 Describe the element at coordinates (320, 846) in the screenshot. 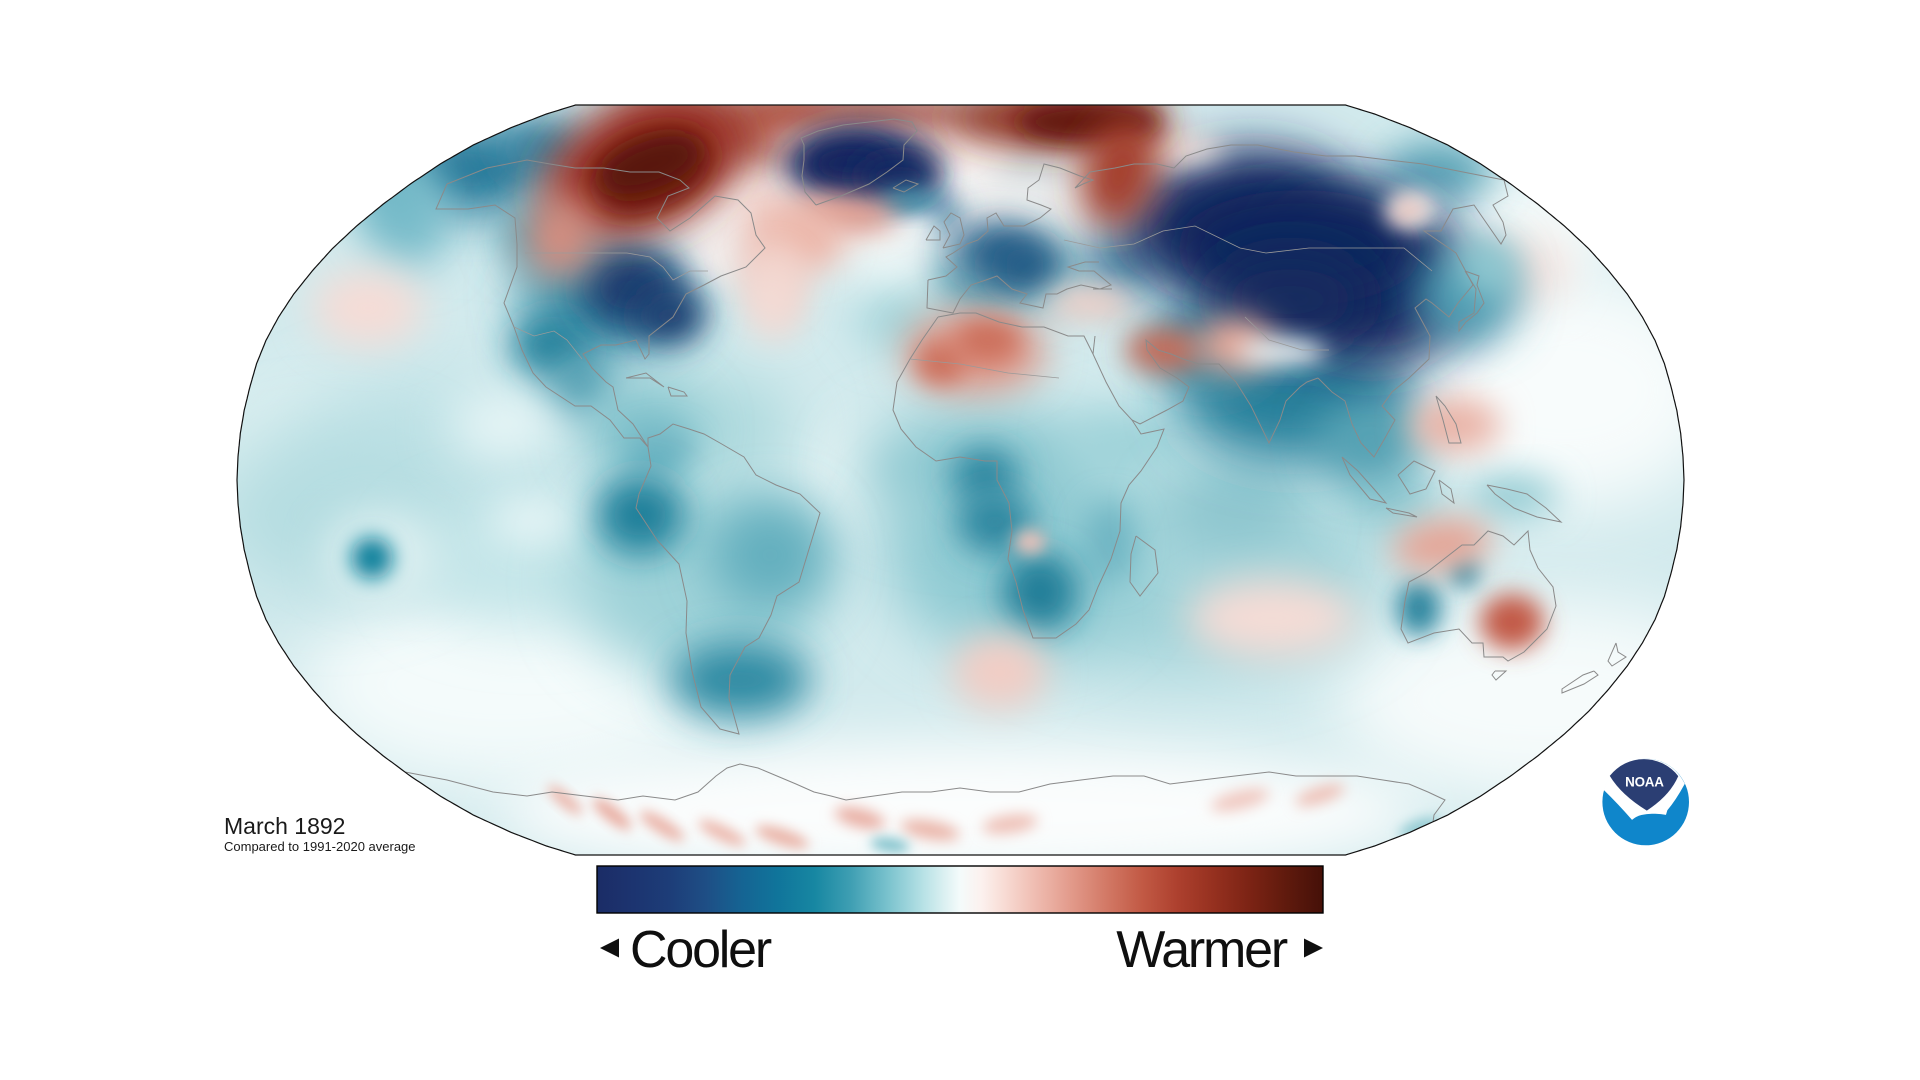

I see `svg-text: Compared to 1991-2020 average` at that location.